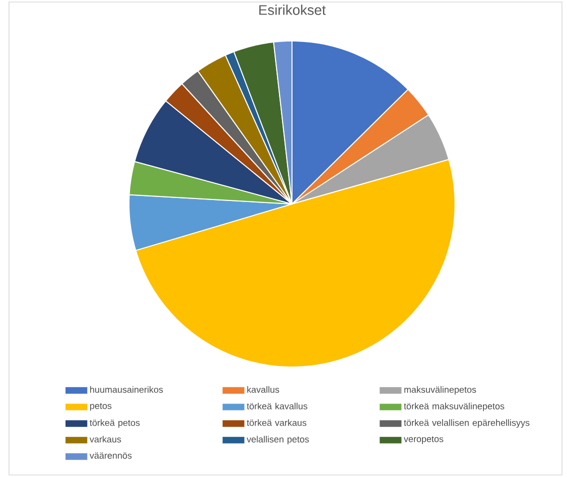  I want to click on legend-label: petos, so click(101, 407).